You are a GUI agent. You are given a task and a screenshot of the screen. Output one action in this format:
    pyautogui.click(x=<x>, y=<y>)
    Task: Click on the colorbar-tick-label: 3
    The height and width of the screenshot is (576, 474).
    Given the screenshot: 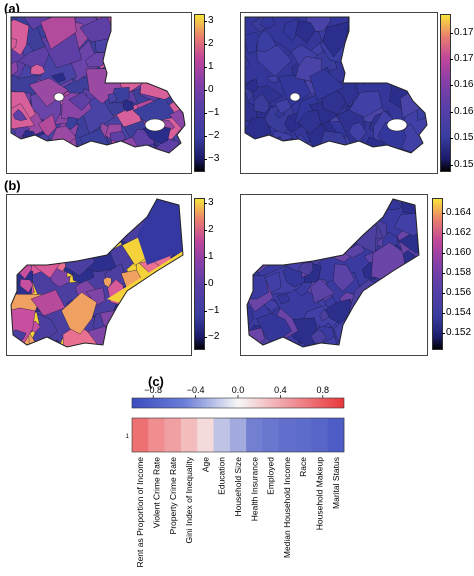 What is the action you would take?
    pyautogui.click(x=211, y=203)
    